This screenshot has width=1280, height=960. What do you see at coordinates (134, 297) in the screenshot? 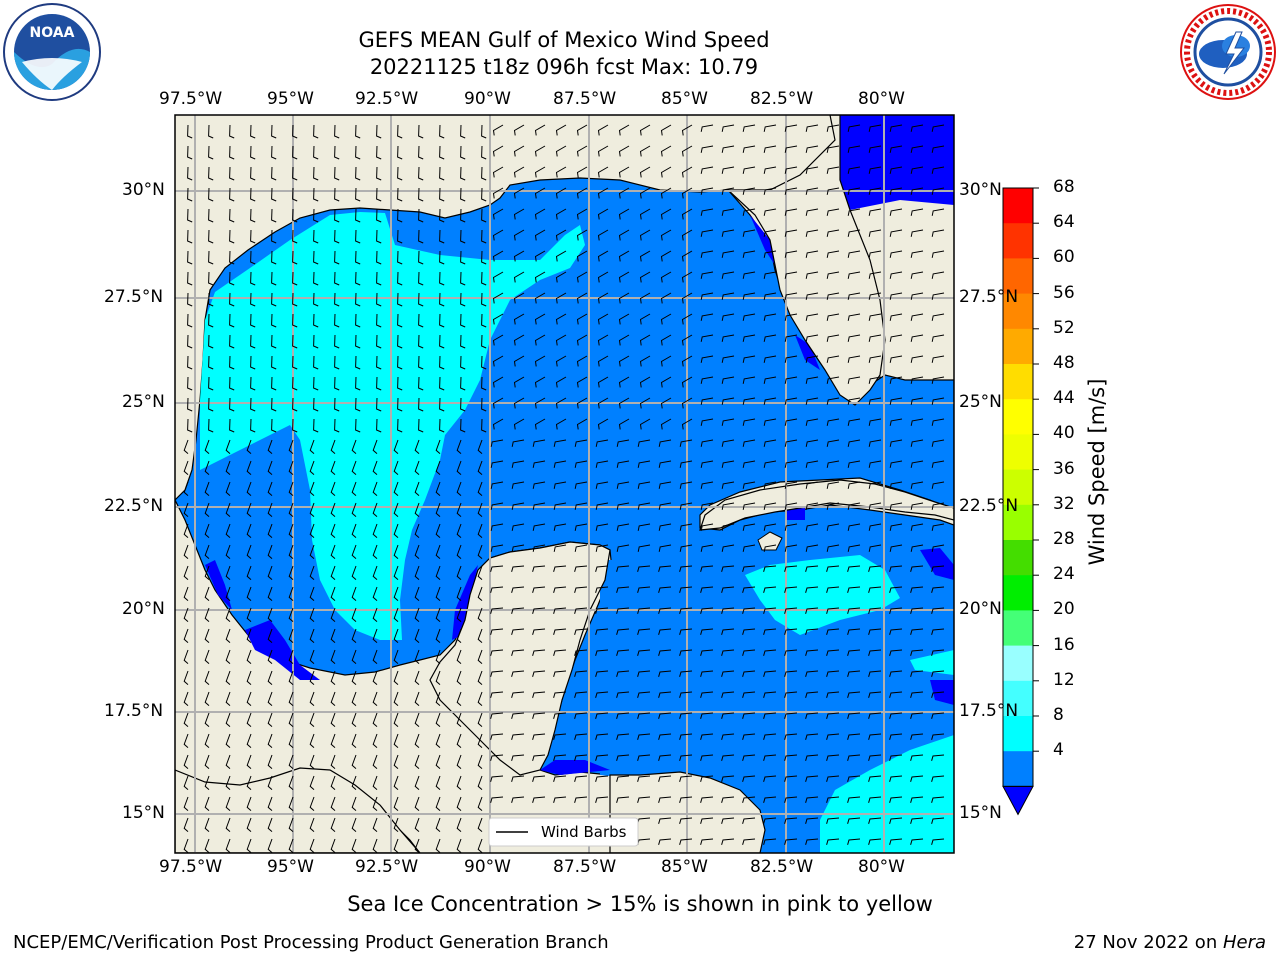
I see `lat-label-left: 27.5°N` at bounding box center [134, 297].